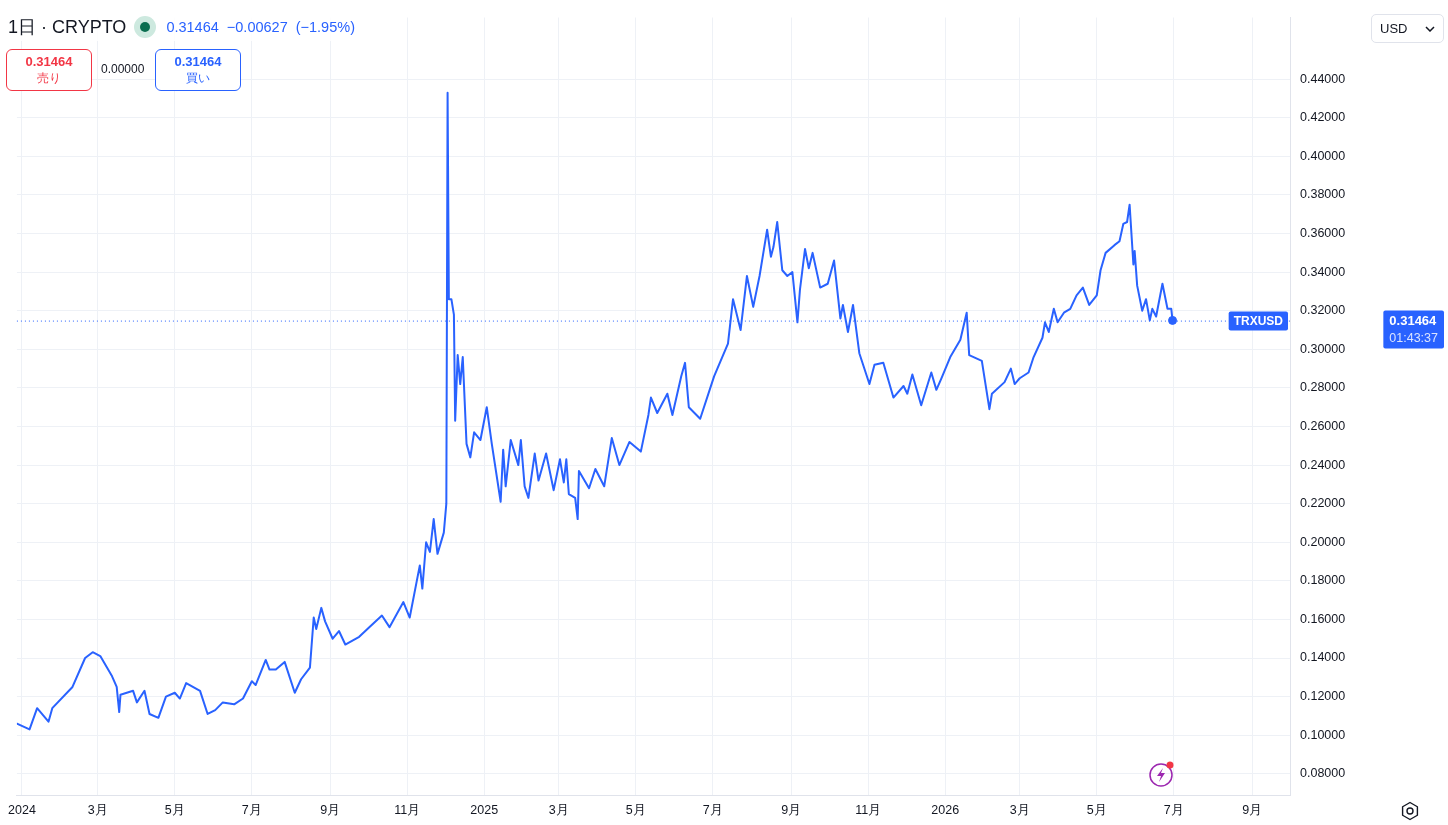 The width and height of the screenshot is (1448, 825). I want to click on currency-dropdown: USD, so click(1407, 28).